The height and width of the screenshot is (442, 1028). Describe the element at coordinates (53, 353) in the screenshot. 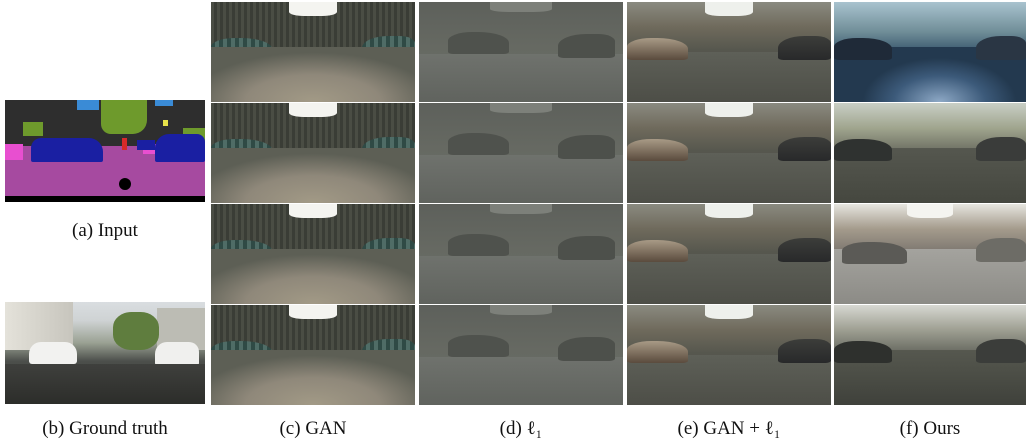

I see `car-white-left` at that location.